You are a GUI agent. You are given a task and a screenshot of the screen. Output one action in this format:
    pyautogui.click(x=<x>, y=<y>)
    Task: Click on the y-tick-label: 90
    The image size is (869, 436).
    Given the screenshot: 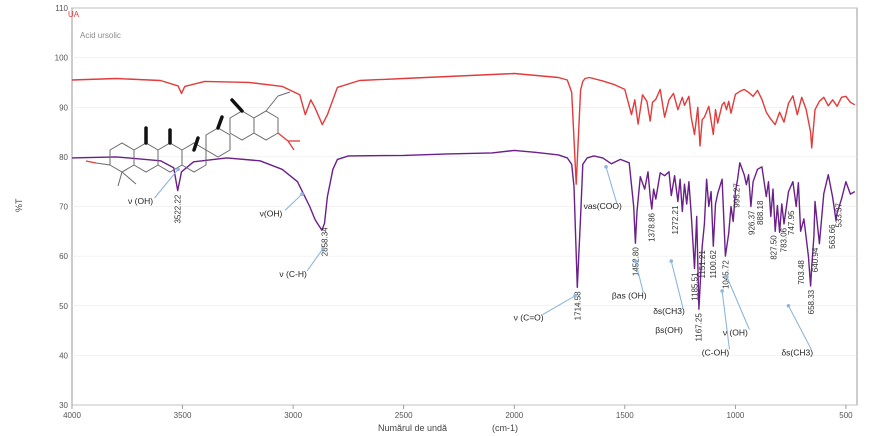 What is the action you would take?
    pyautogui.click(x=63, y=107)
    